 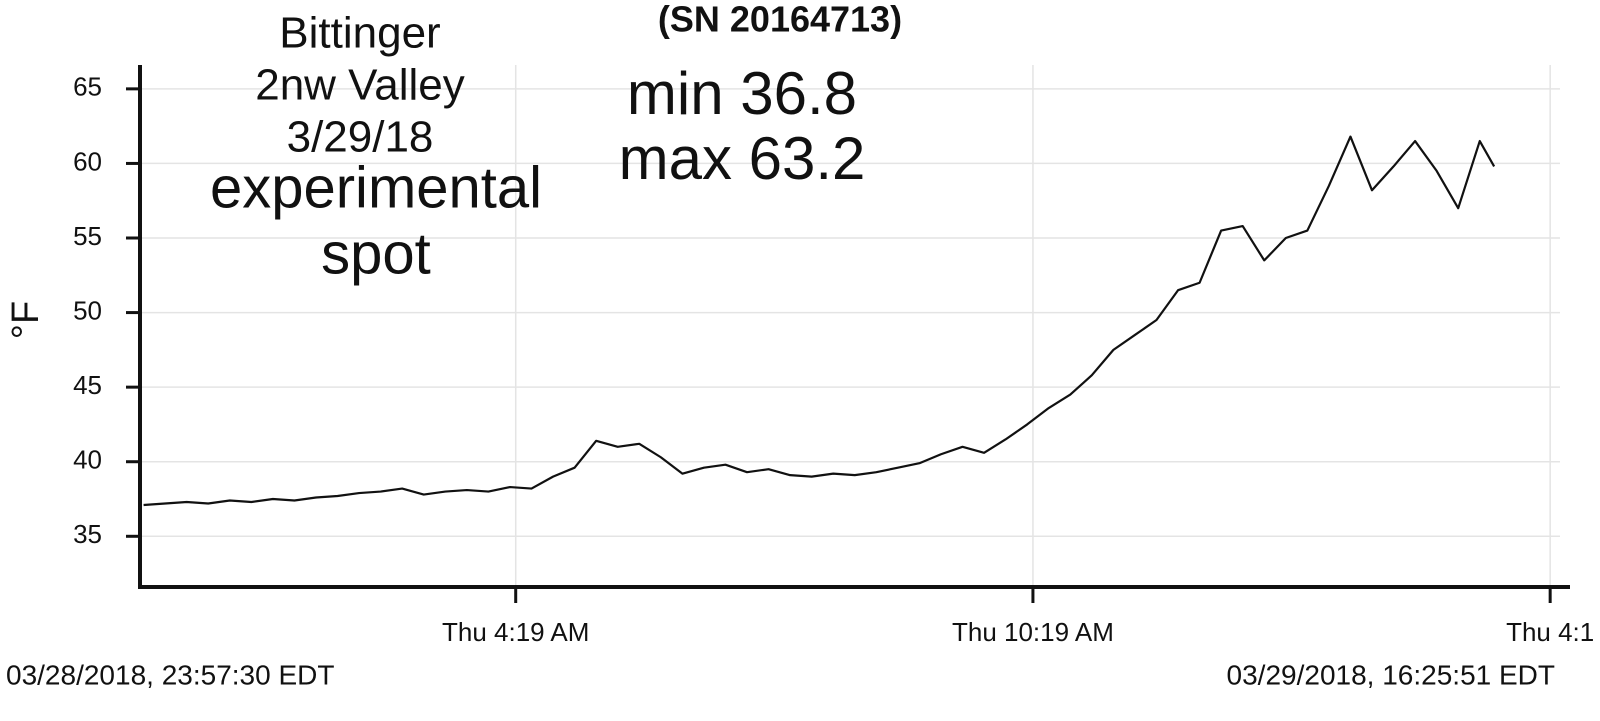 What do you see at coordinates (87, 310) in the screenshot?
I see `y-tick-label: 50` at bounding box center [87, 310].